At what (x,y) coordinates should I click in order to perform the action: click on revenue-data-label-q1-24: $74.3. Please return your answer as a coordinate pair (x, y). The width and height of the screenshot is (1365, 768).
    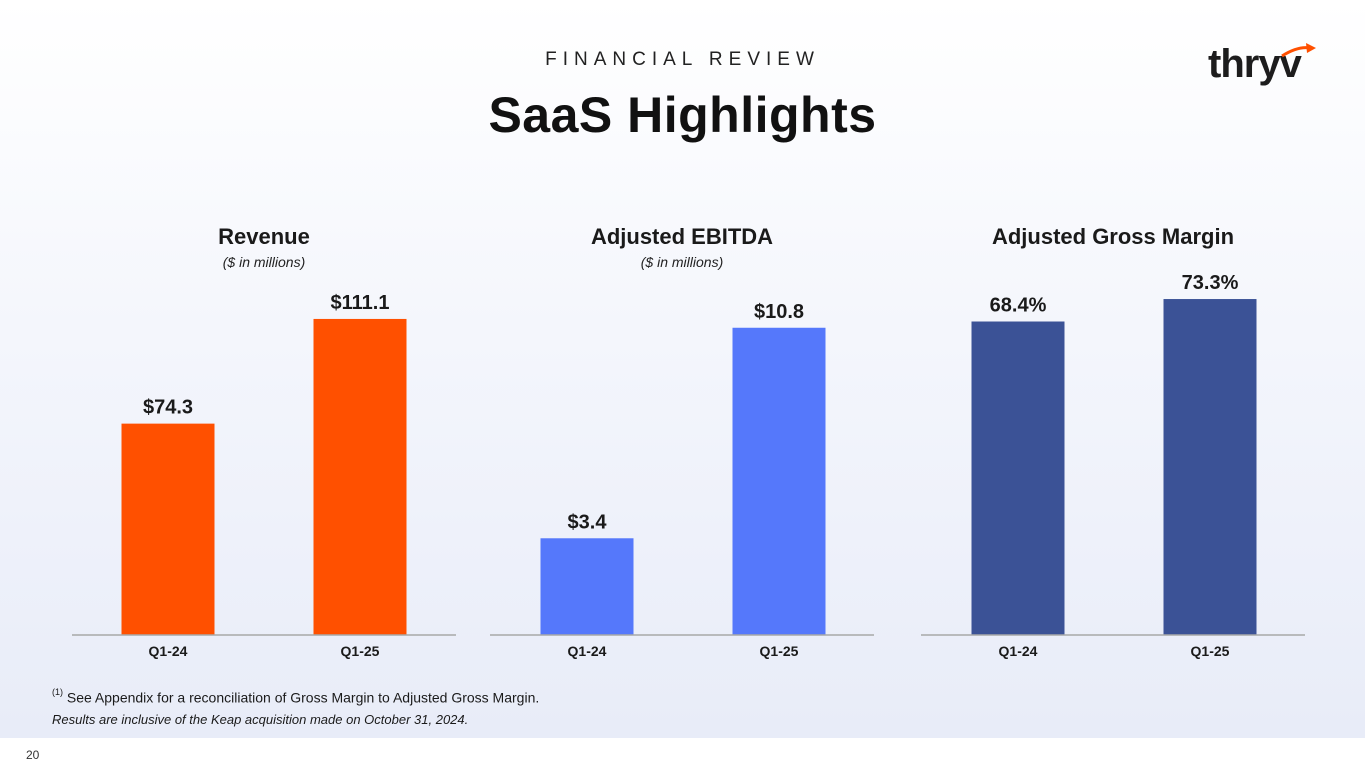
    Looking at the image, I should click on (168, 408).